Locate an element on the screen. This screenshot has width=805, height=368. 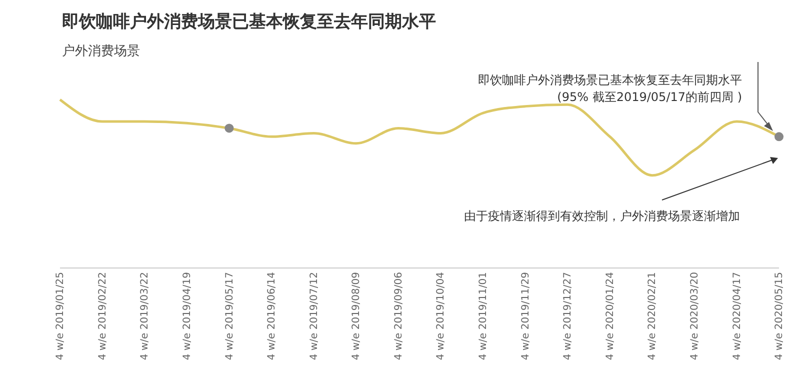
x-tick-label: 4 w/e 2020/02/21 is located at coordinates (652, 316).